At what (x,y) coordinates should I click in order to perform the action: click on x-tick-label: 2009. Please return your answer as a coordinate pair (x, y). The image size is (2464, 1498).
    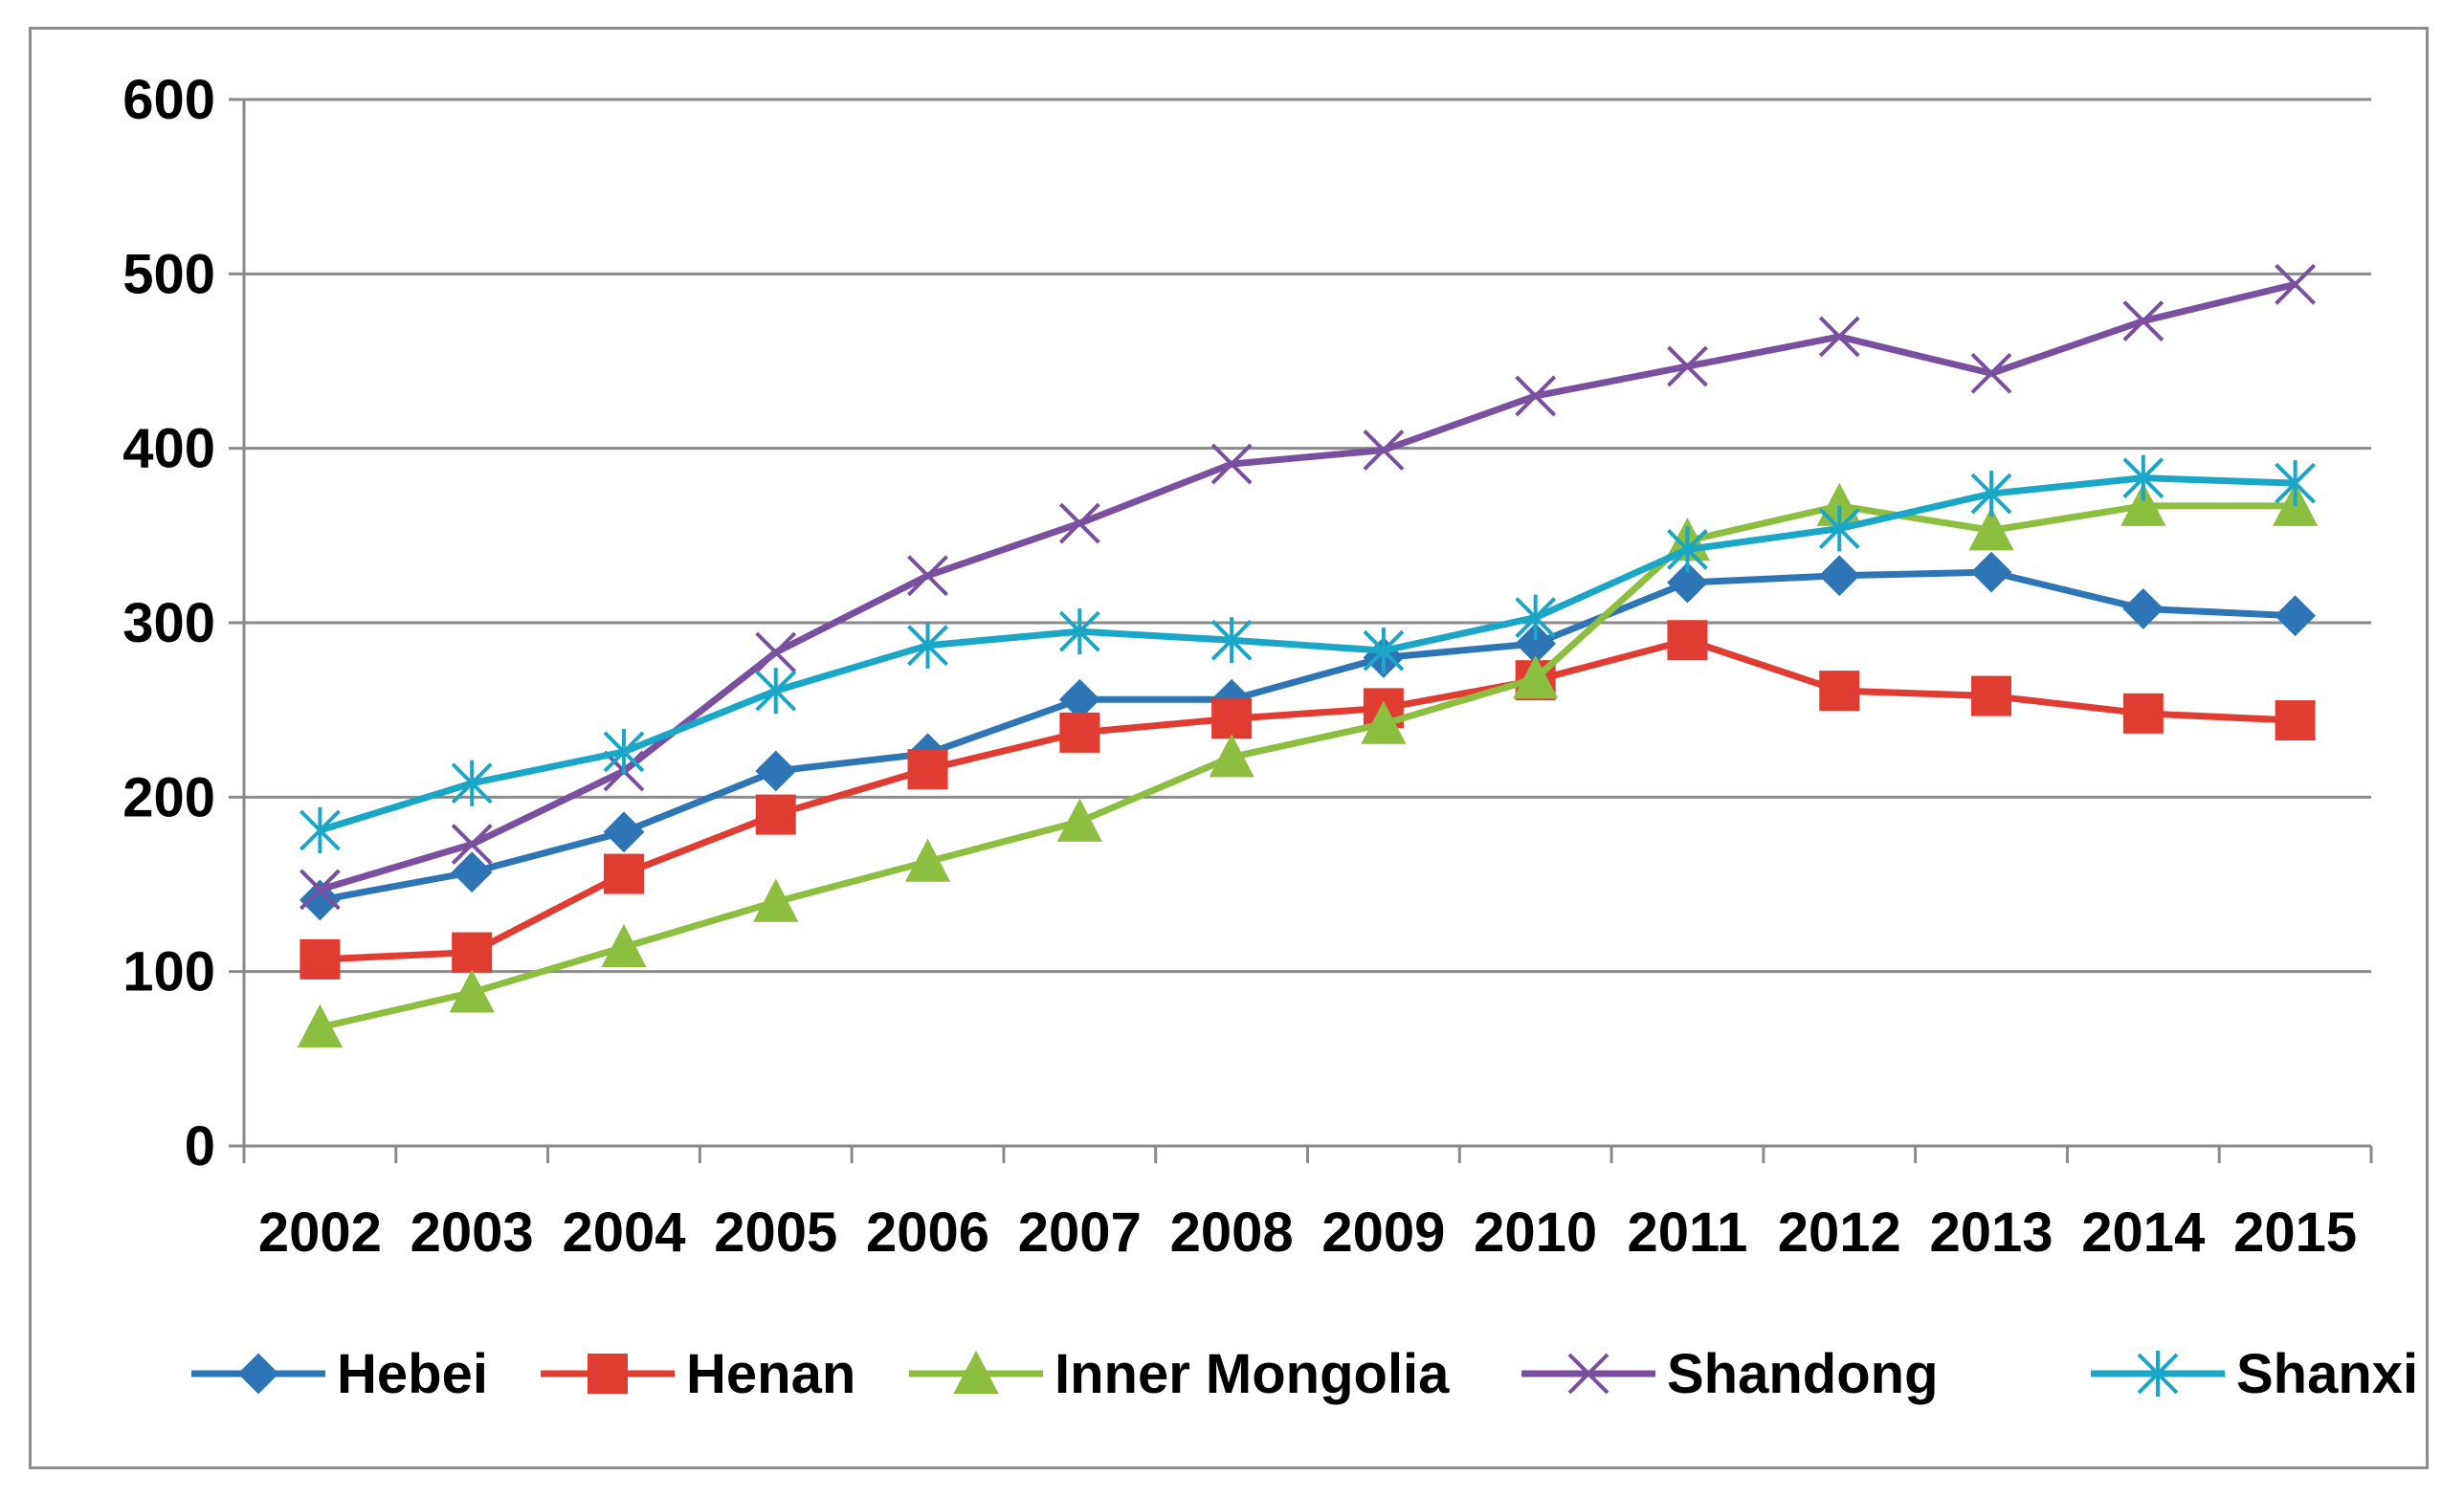
    Looking at the image, I should click on (1383, 1233).